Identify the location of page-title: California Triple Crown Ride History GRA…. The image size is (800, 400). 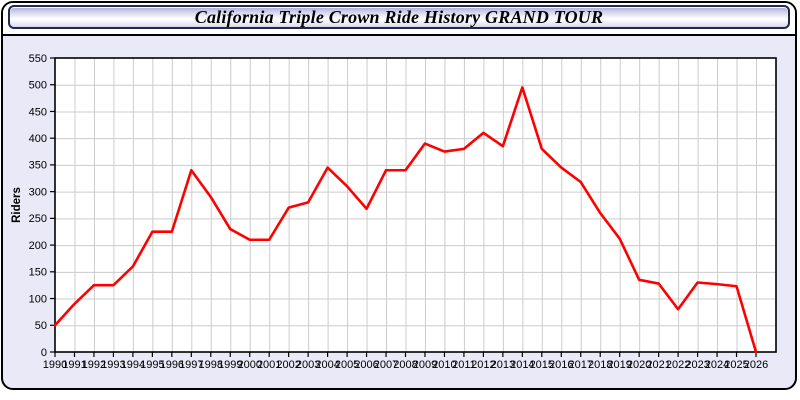
(399, 16).